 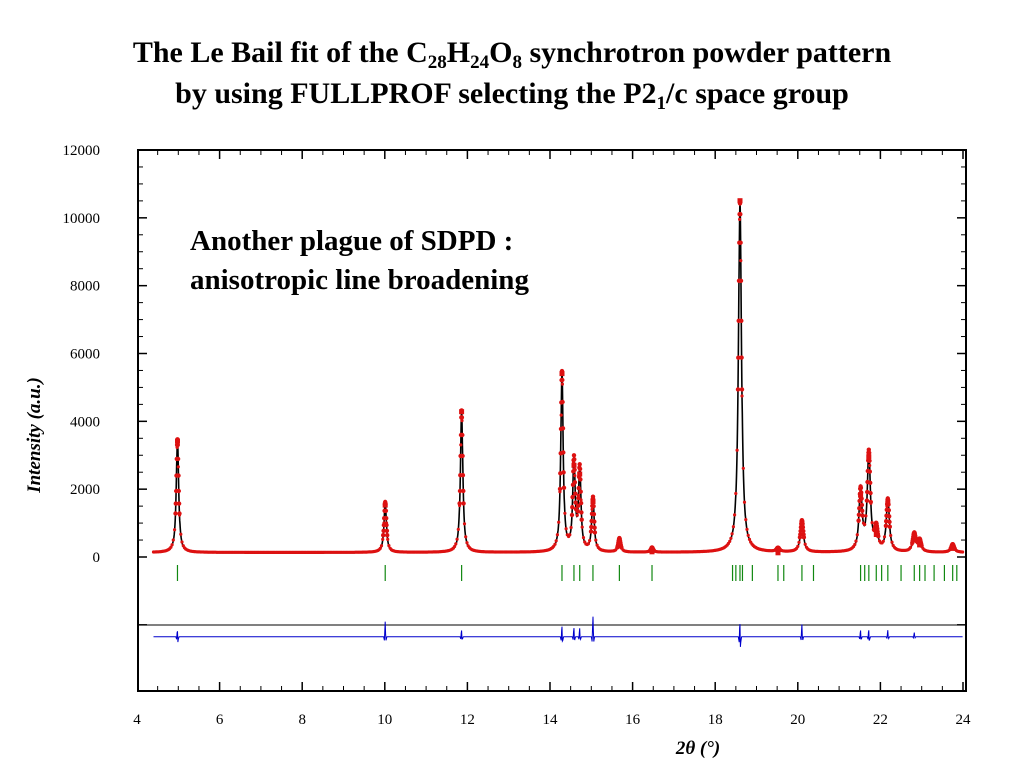 What do you see at coordinates (352, 241) in the screenshot?
I see `annotation-line-1: Another plague of SDPD :` at bounding box center [352, 241].